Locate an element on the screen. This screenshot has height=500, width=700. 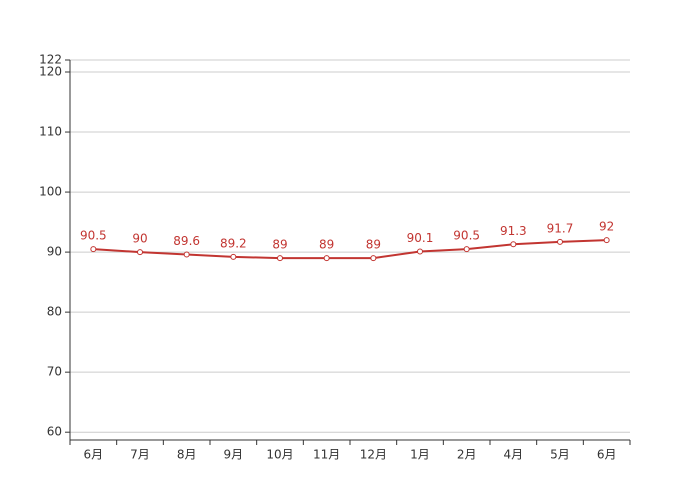
x-tick-label: 12月 is located at coordinates (373, 455).